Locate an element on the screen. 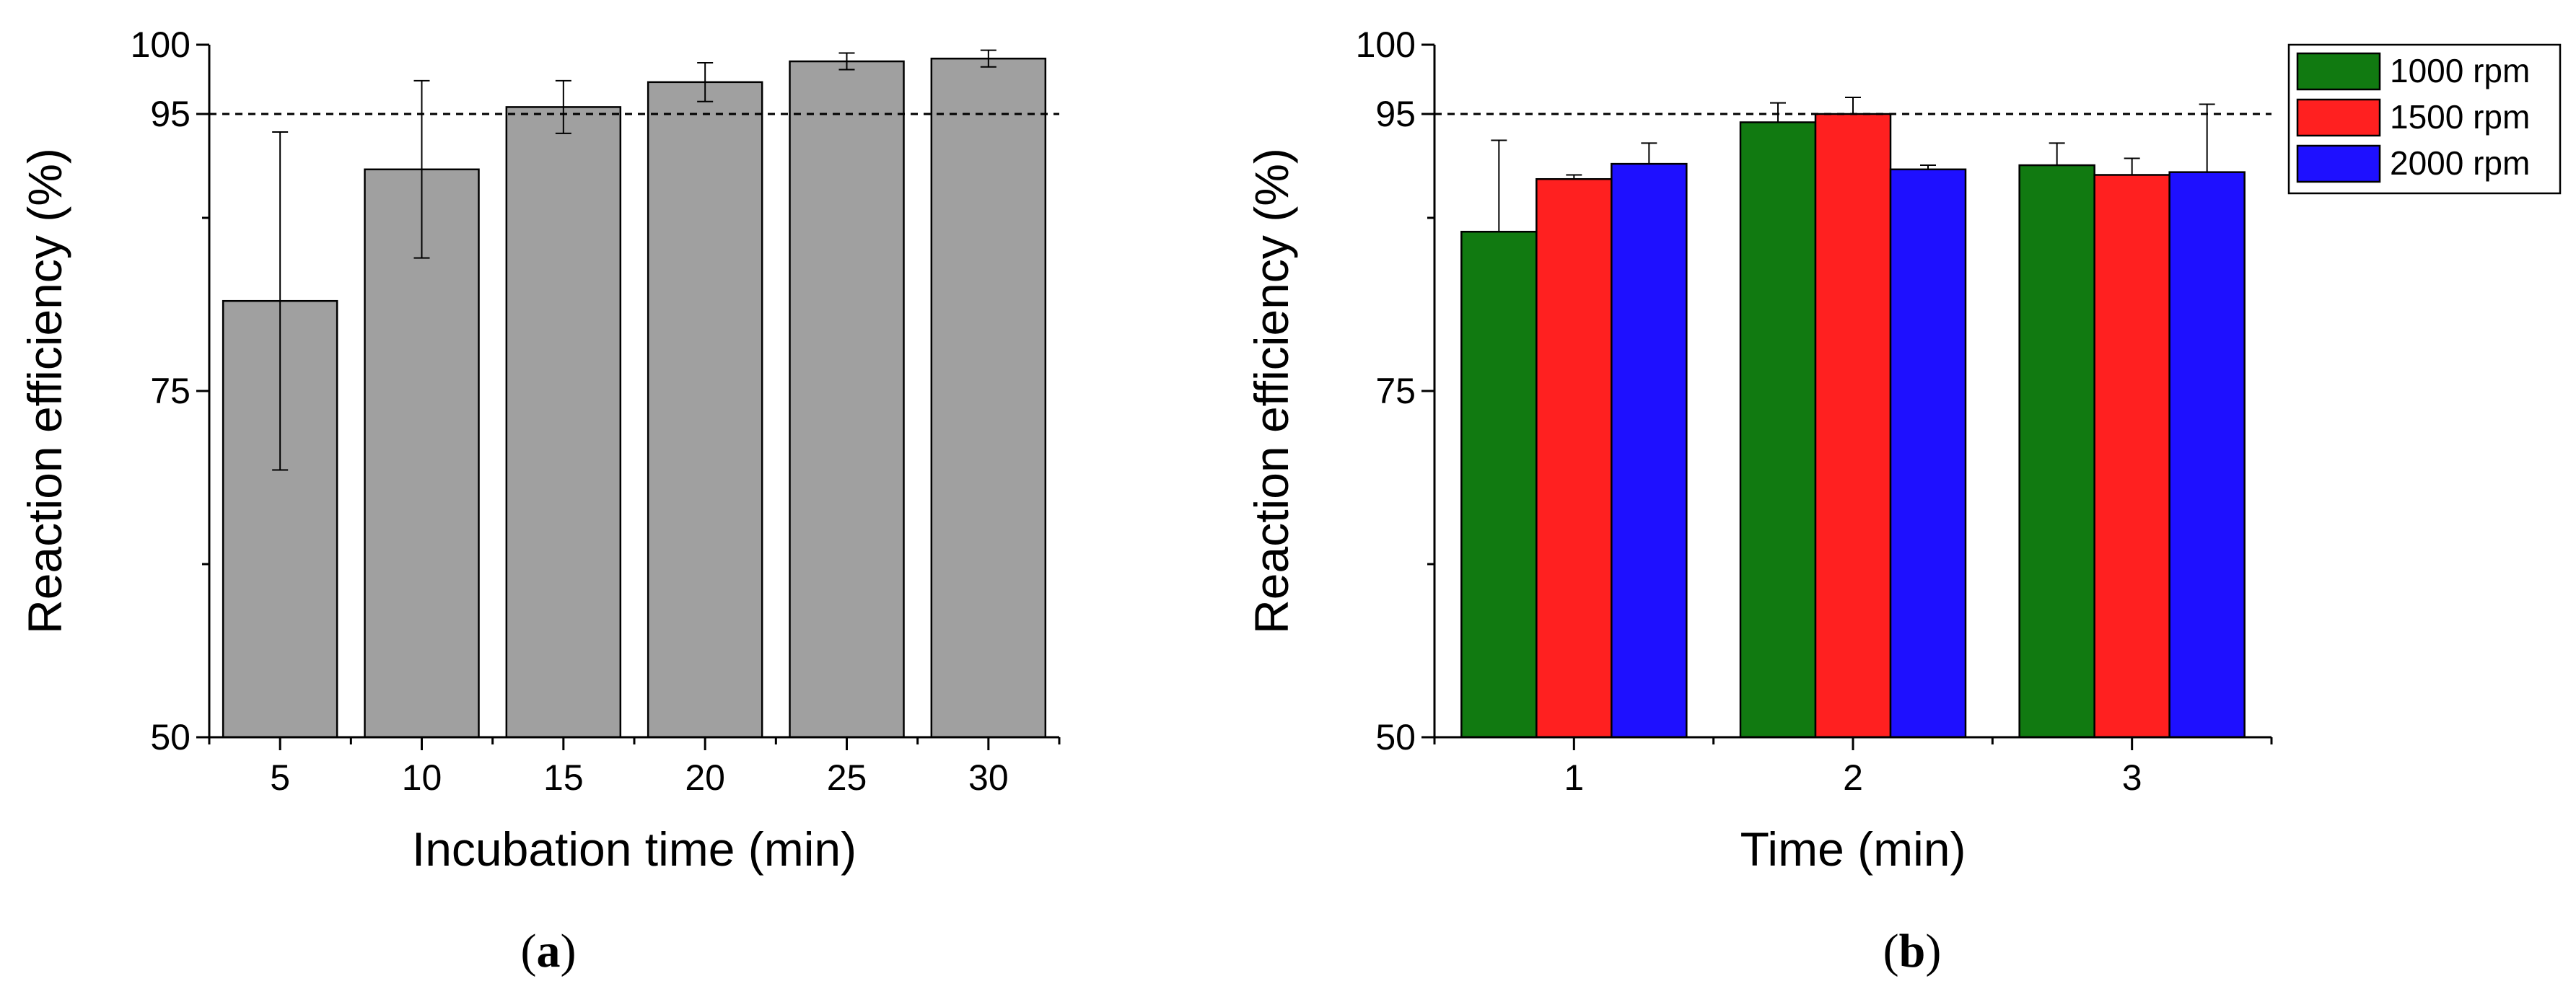  x-tick-label: 15 is located at coordinates (563, 777).